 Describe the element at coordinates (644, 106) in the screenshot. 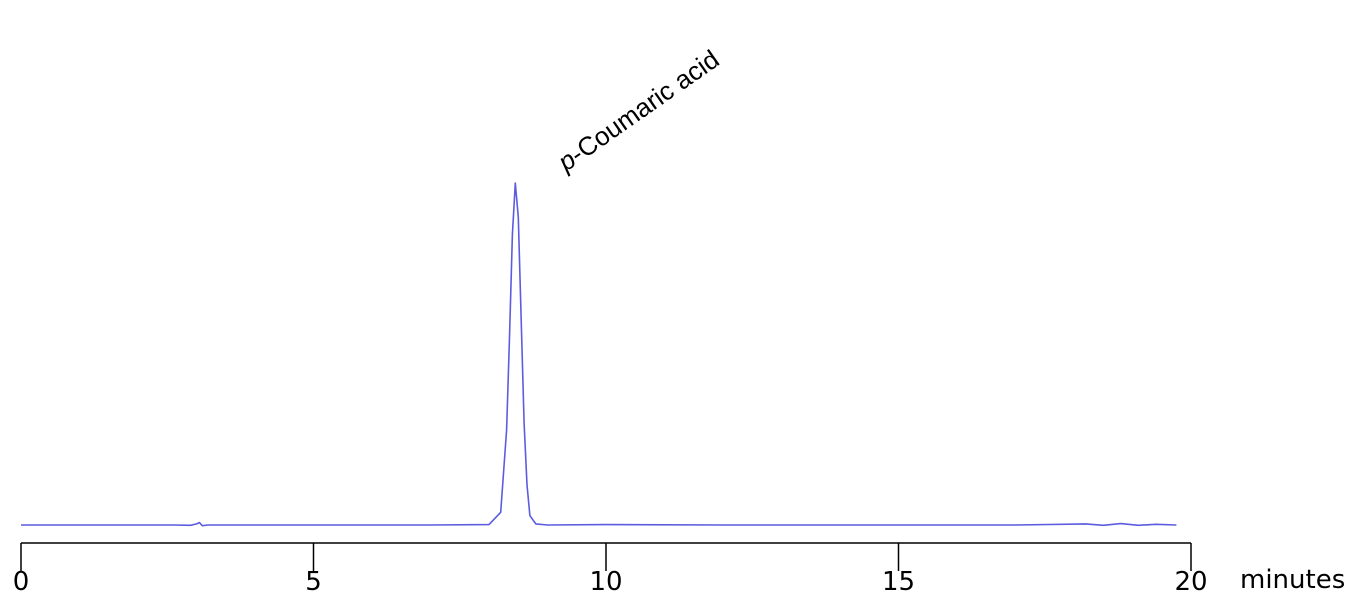

I see `peak-label-rest: -Coumaric acid` at that location.